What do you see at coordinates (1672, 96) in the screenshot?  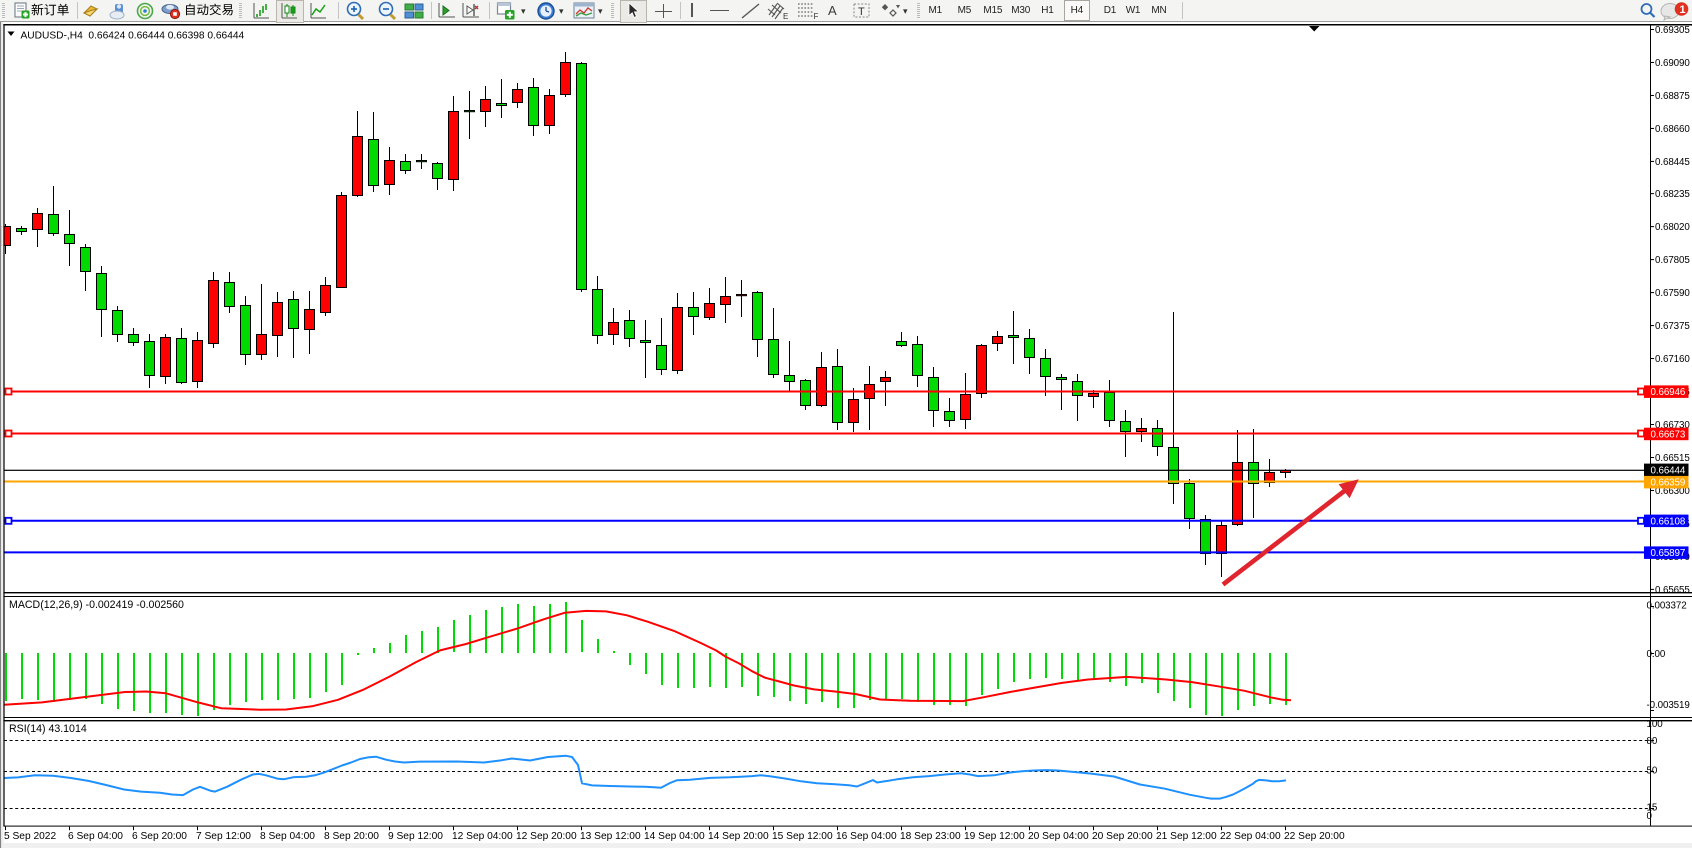 I see `svg-text: 0.68875` at bounding box center [1672, 96].